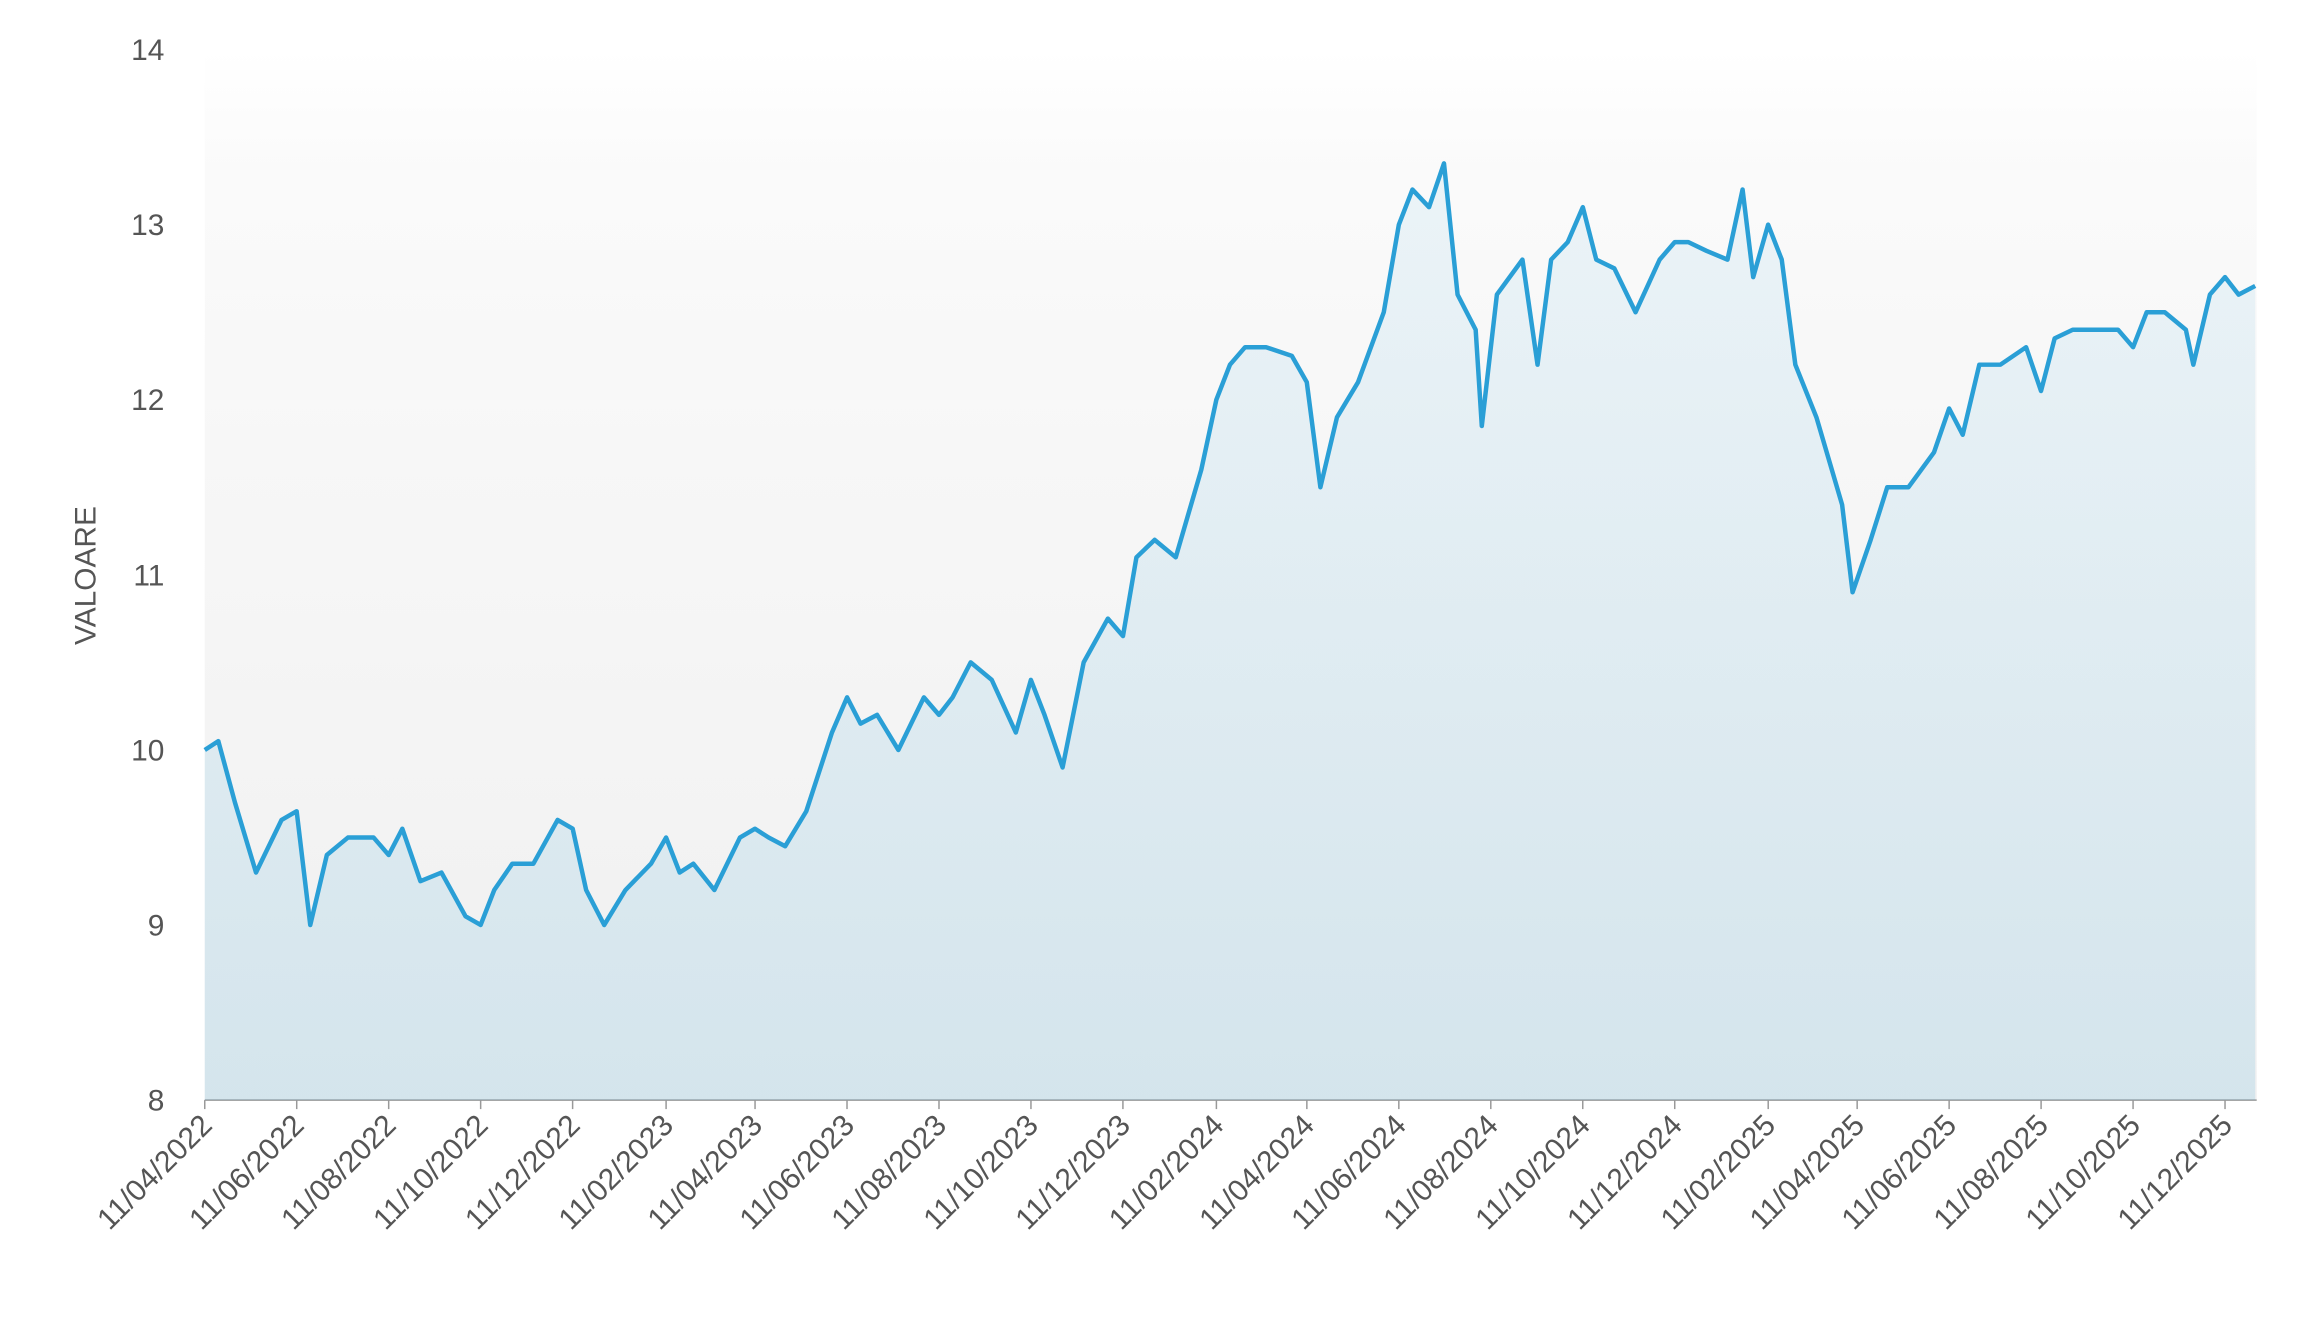 The height and width of the screenshot is (1320, 2309). What do you see at coordinates (147, 400) in the screenshot?
I see `y-tick-label: 12` at bounding box center [147, 400].